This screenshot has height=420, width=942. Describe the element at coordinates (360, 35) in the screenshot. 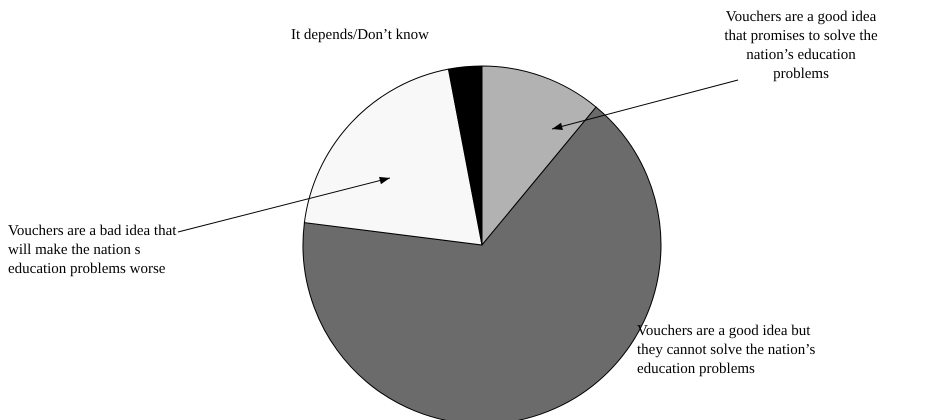

I see `slice-label: It depends/Don’t know` at that location.